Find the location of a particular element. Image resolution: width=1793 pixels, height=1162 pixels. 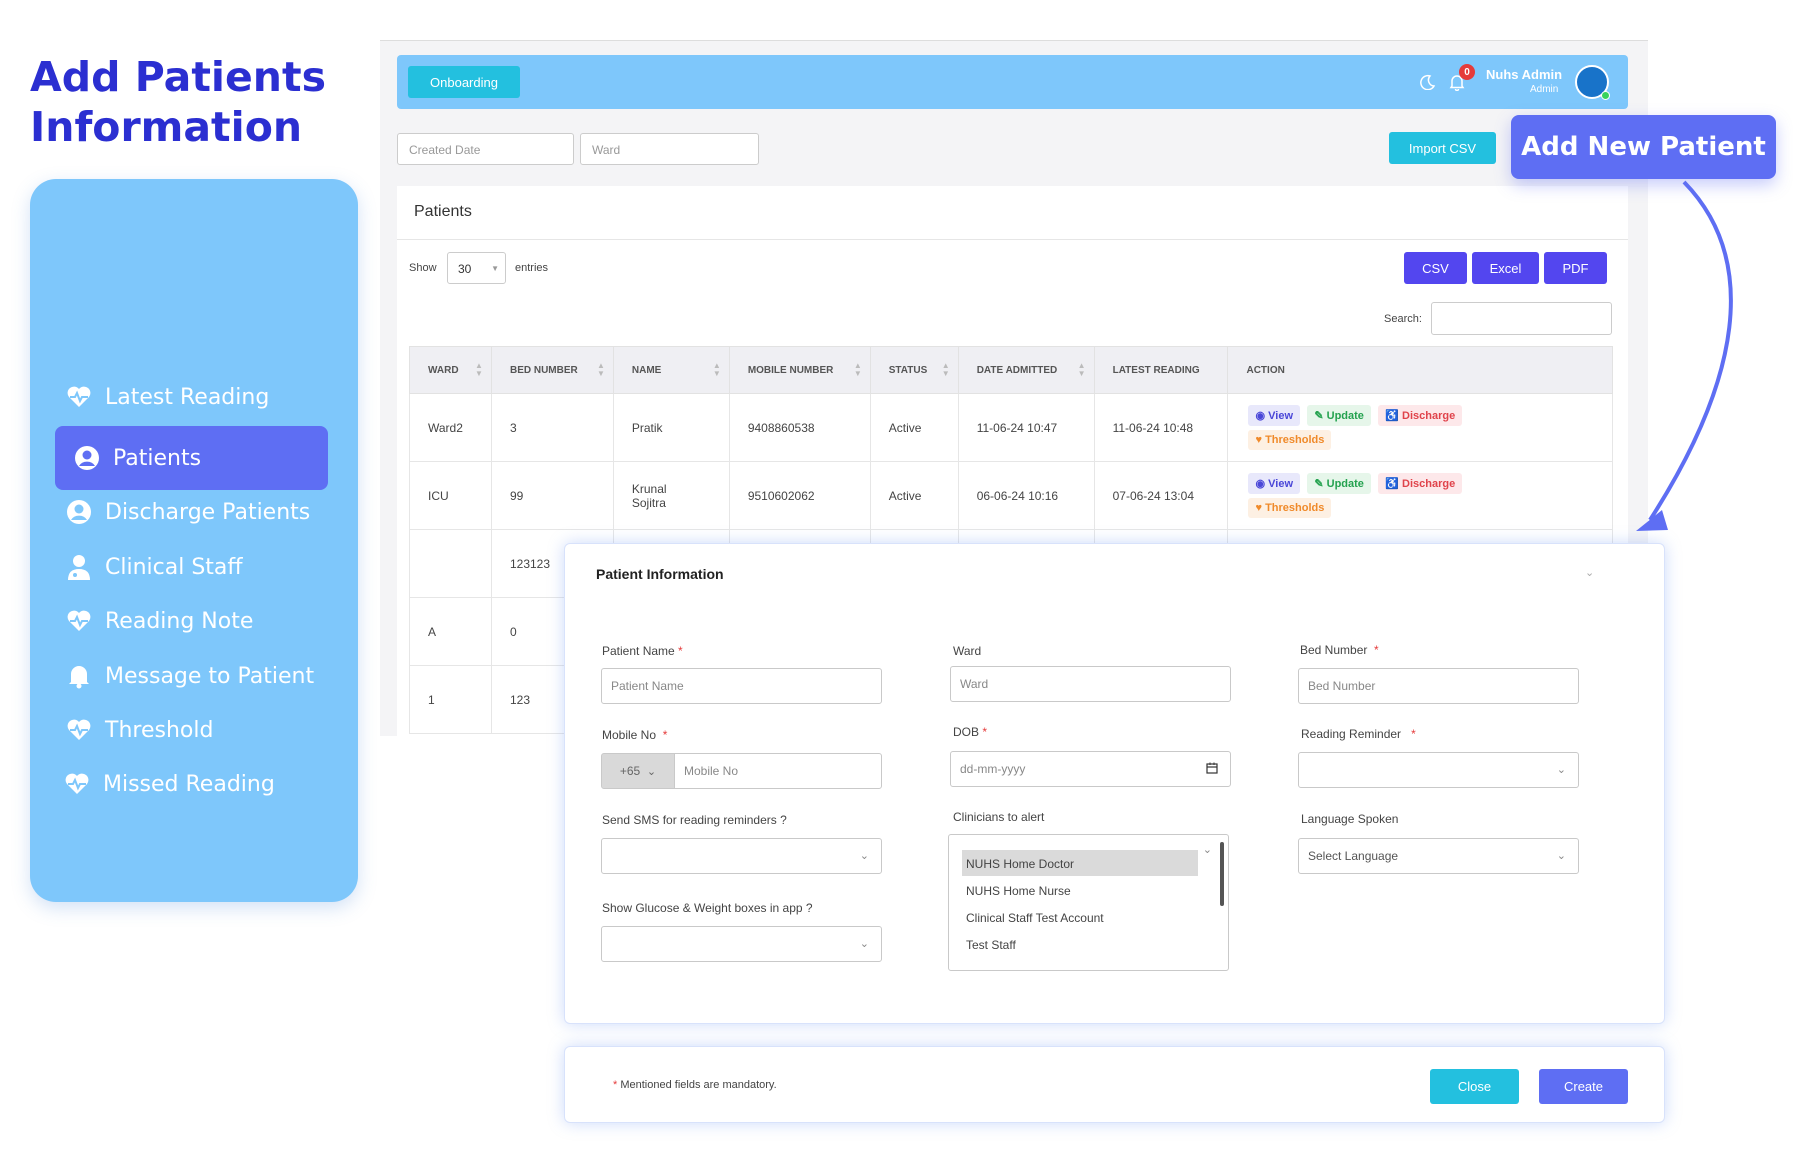

column-header-name: NAME ▲ ▼ is located at coordinates (671, 370).